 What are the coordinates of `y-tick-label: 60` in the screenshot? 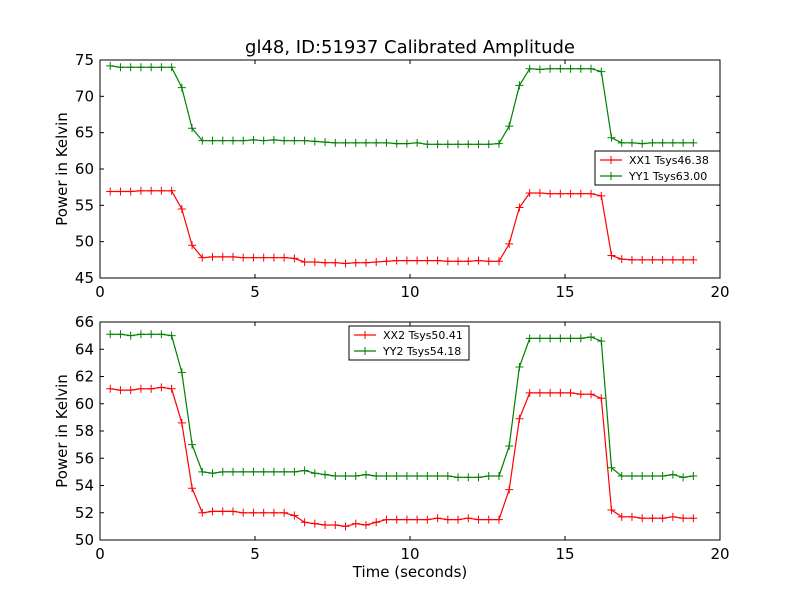 It's located at (84, 404).